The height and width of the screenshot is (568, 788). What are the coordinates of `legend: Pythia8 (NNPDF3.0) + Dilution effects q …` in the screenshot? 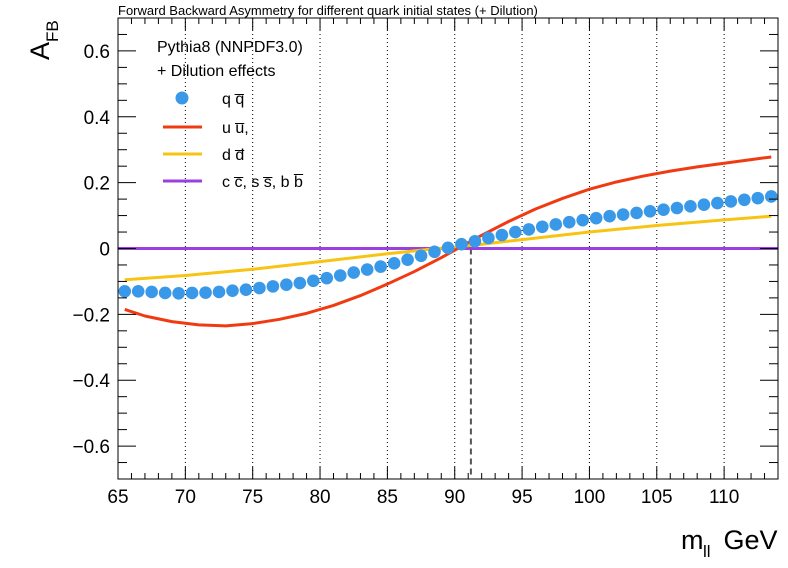 It's located at (230, 115).